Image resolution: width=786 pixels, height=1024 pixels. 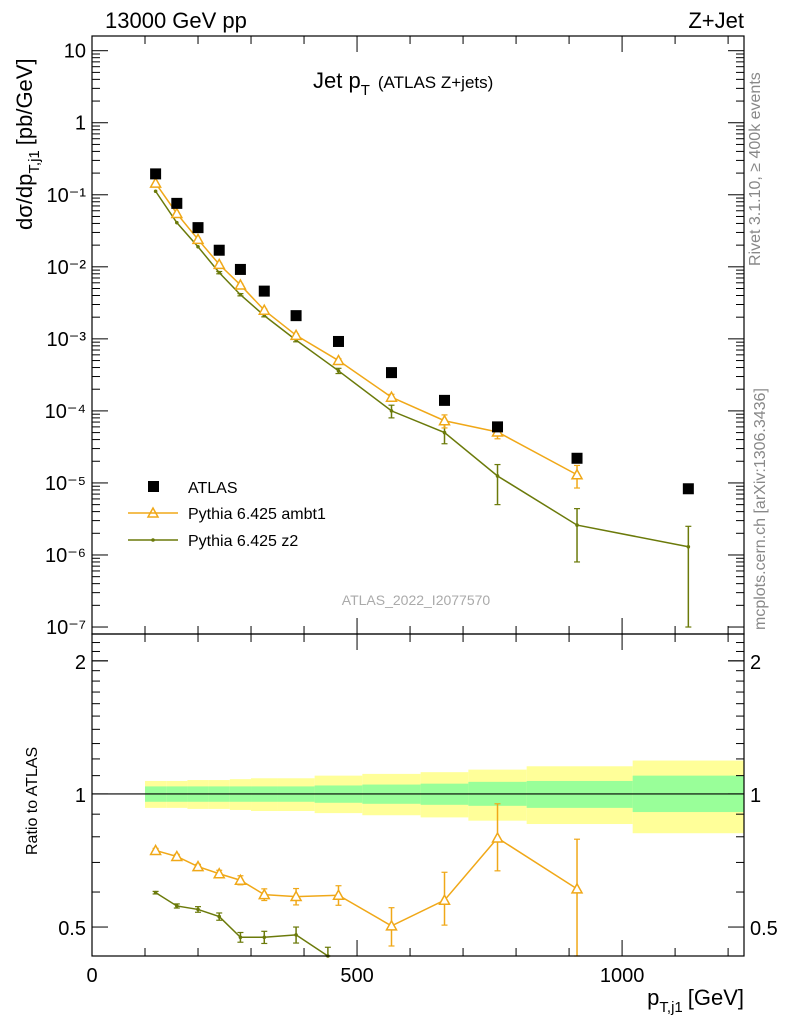 I want to click on legend-label-atlas: ATLAS, so click(x=213, y=488).